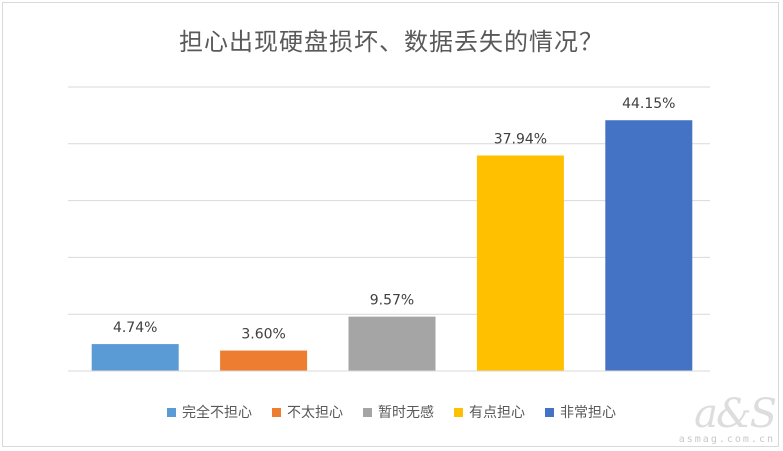 The height and width of the screenshot is (451, 783). What do you see at coordinates (588, 413) in the screenshot?
I see `legend-label: 非常担心` at bounding box center [588, 413].